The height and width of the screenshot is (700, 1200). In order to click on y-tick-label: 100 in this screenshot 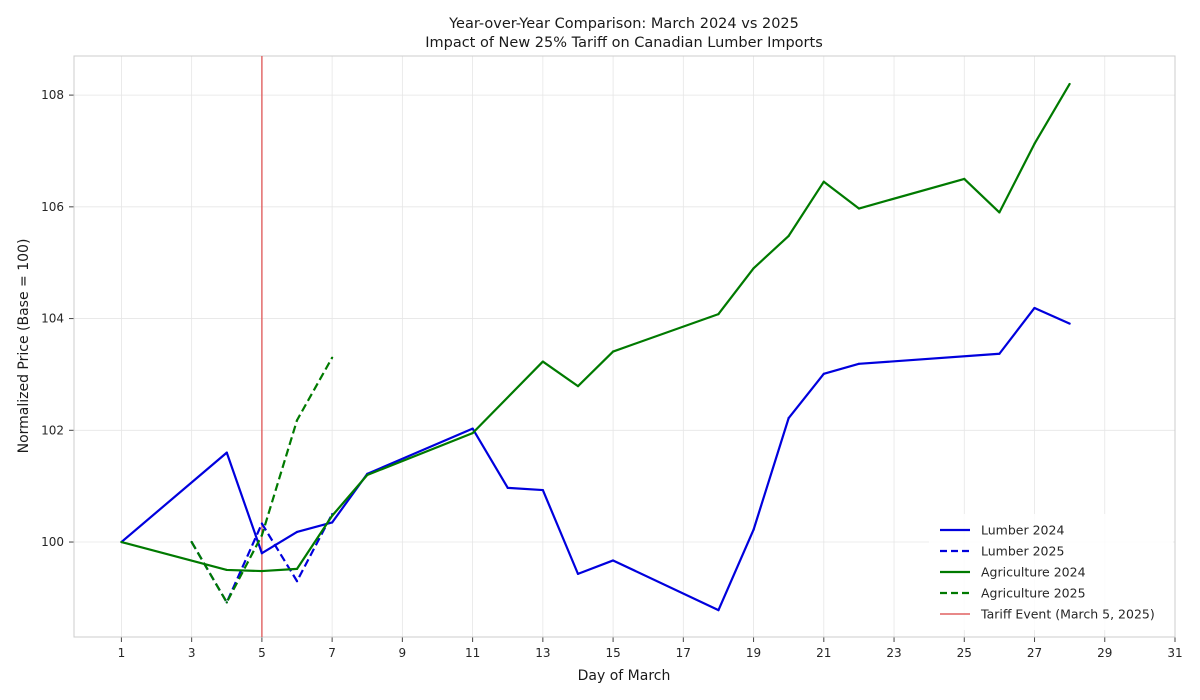, I will do `click(52, 542)`.